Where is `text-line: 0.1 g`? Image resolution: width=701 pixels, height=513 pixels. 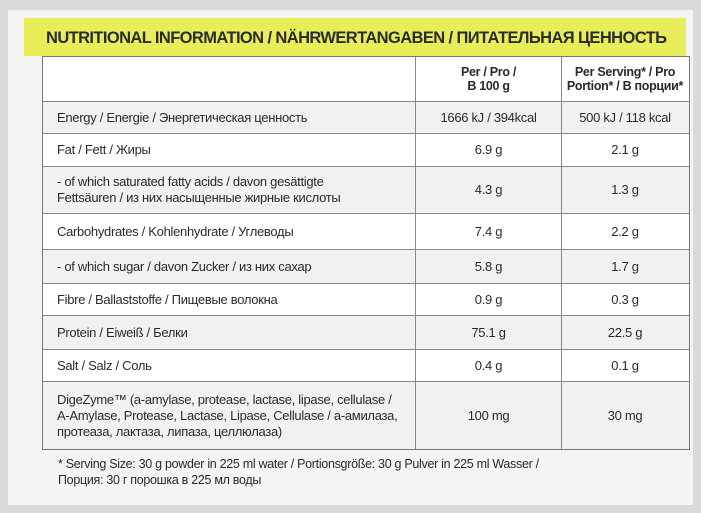 text-line: 0.1 g is located at coordinates (625, 365).